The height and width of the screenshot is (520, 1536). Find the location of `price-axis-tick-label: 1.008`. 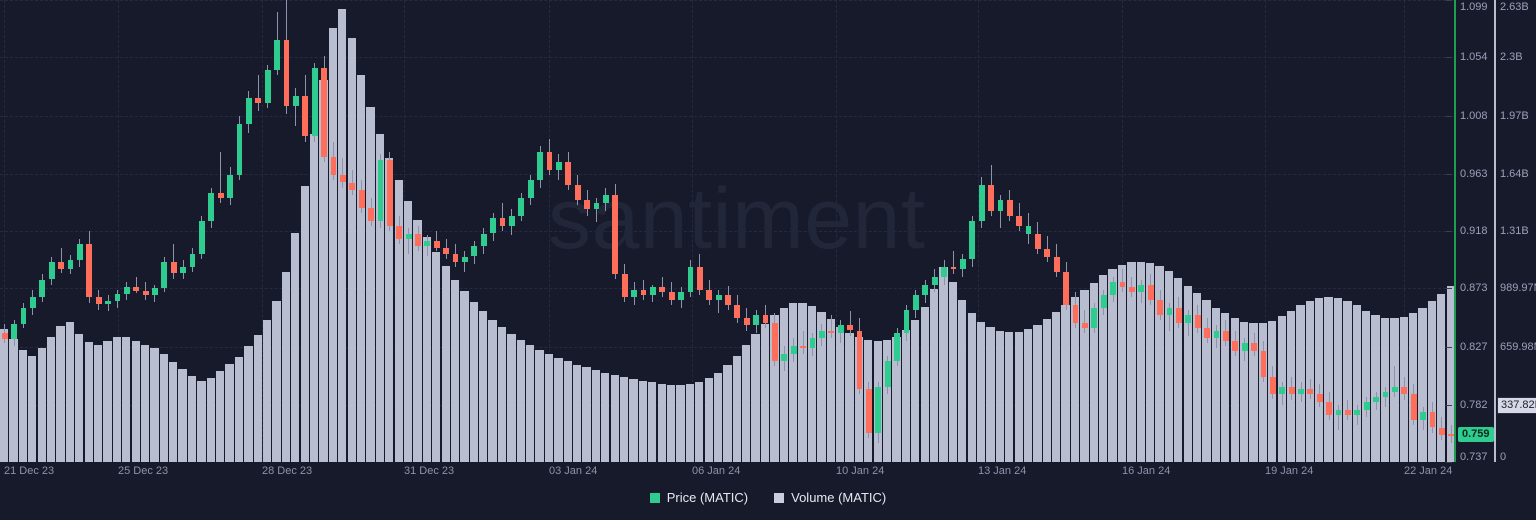

price-axis-tick-label: 1.008 is located at coordinates (1474, 116).